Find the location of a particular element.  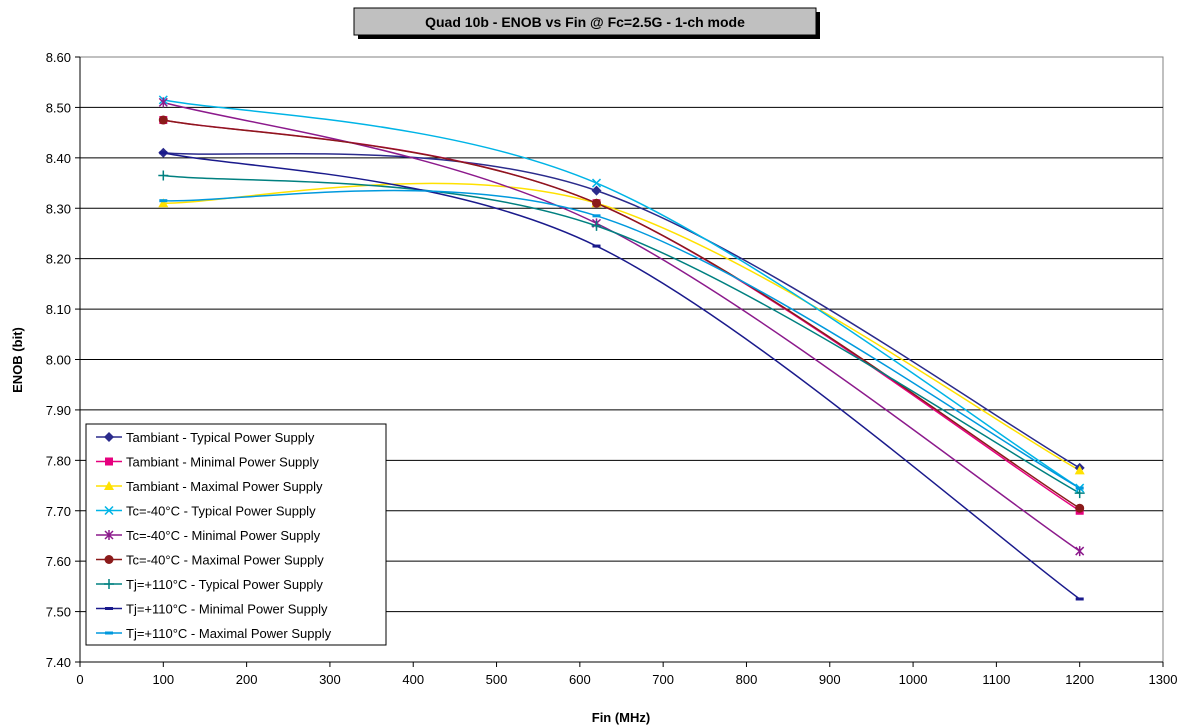

y-tick-label: 7.80 is located at coordinates (58, 460).